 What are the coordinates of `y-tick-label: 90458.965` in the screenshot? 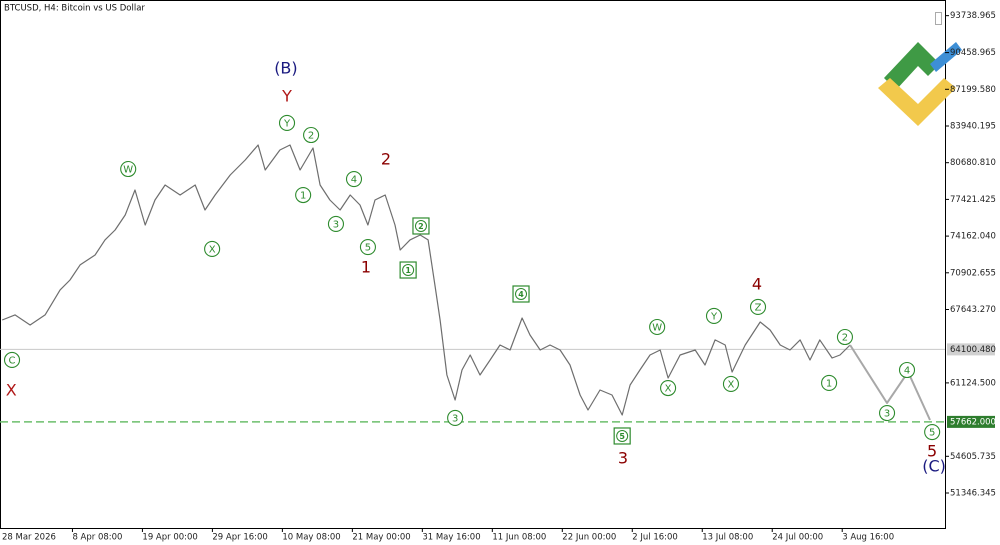 It's located at (973, 53).